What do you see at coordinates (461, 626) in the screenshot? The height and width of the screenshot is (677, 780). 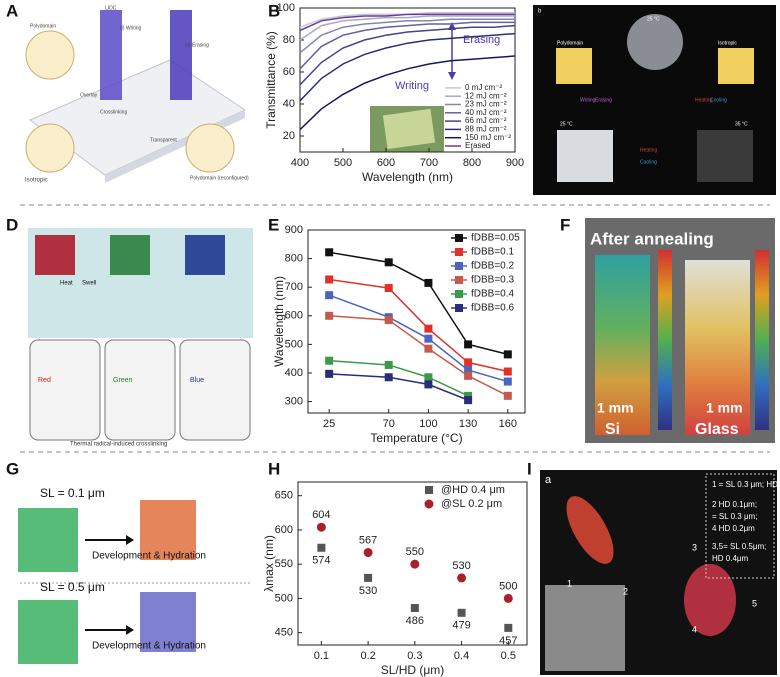 I see `data-label: 479` at bounding box center [461, 626].